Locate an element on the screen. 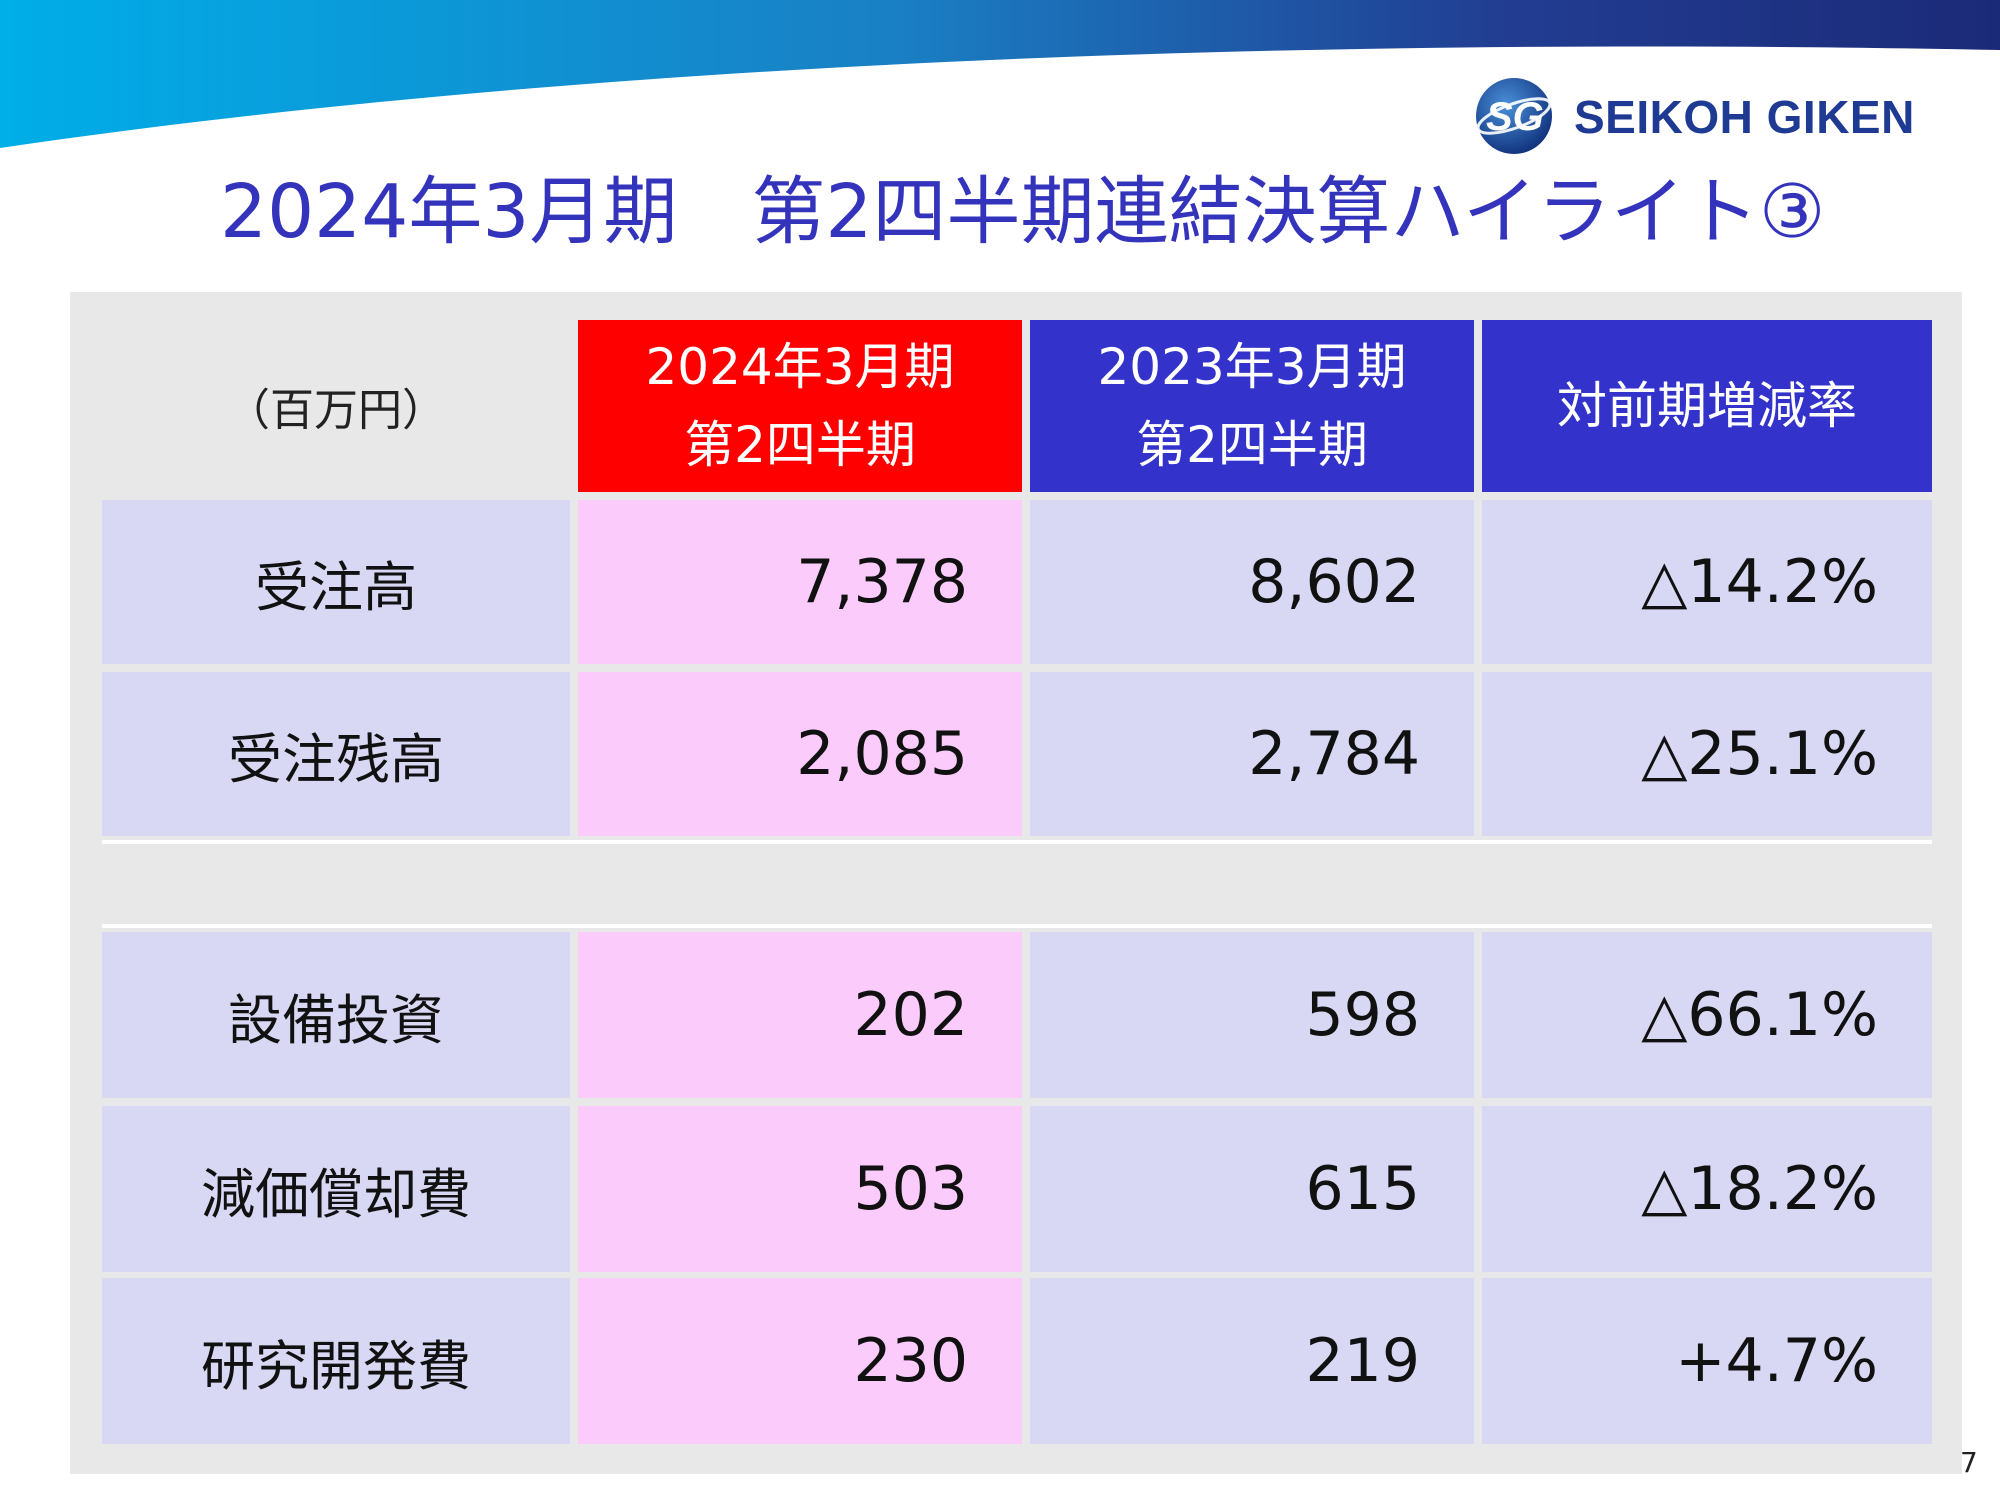  header-current-line2: 第2四半期 is located at coordinates (800, 445).